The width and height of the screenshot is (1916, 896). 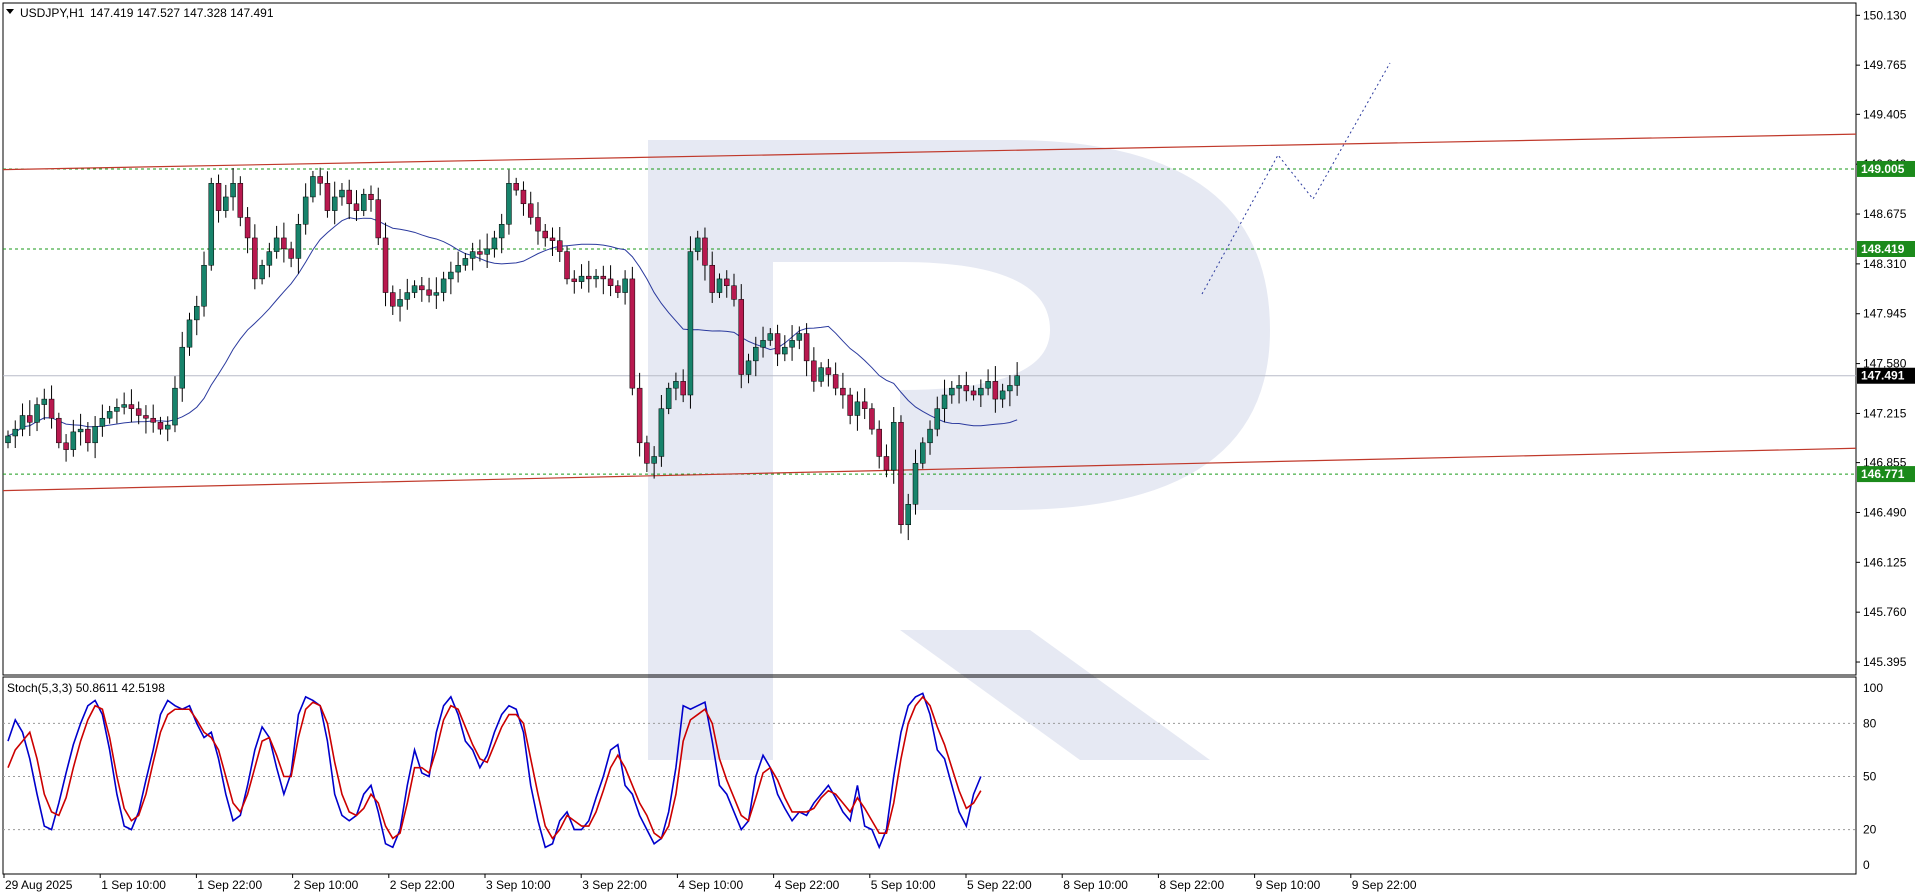 What do you see at coordinates (1883, 169) in the screenshot?
I see `level-price-tag-label: 149.005` at bounding box center [1883, 169].